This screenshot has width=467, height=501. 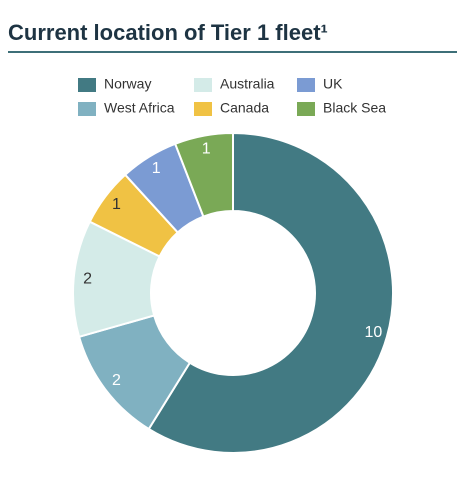 I want to click on legend-label: UK, so click(x=333, y=84).